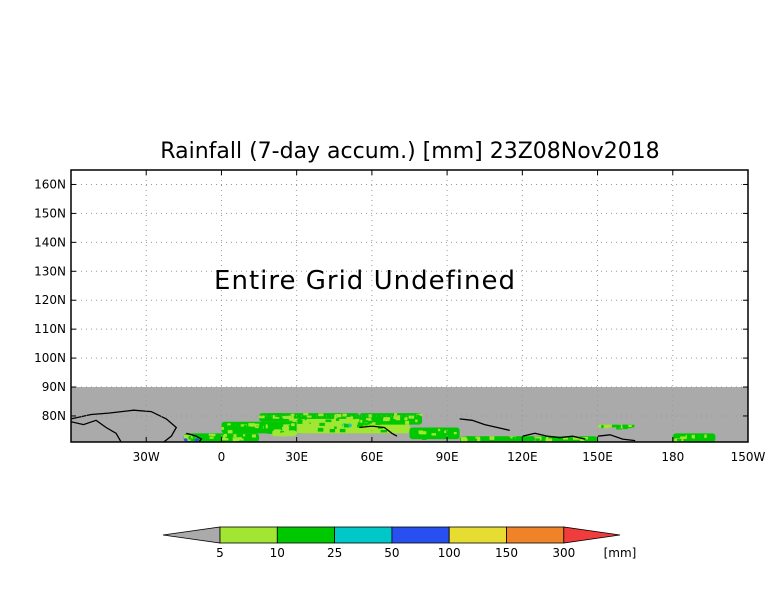 The width and height of the screenshot is (784, 612). What do you see at coordinates (296, 457) in the screenshot?
I see `lon-tick-label: 30E` at bounding box center [296, 457].